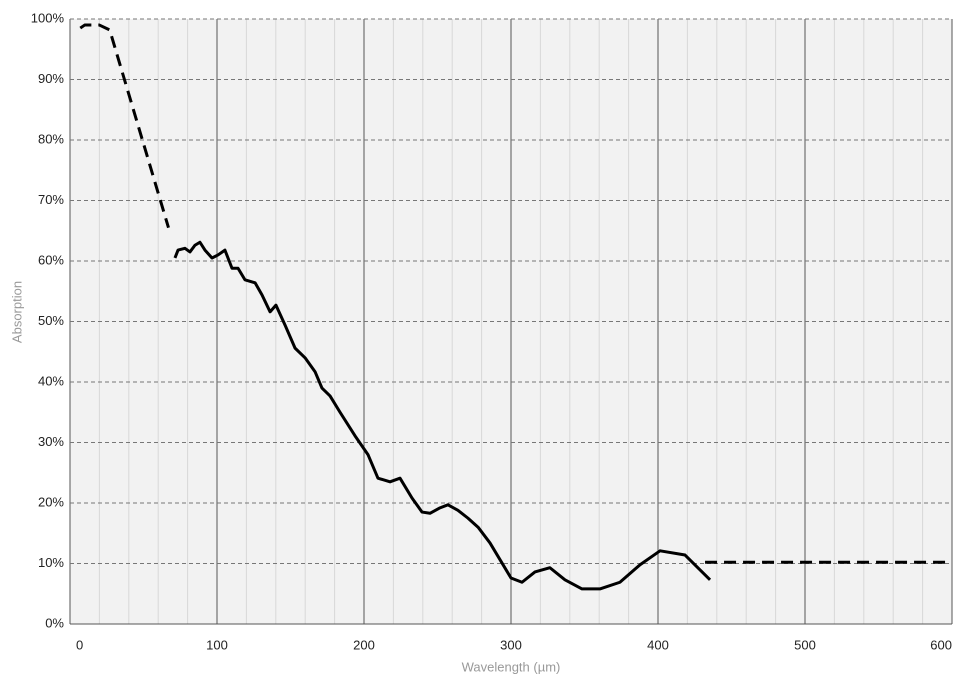  I want to click on y-tick-label: 90%, so click(51, 78).